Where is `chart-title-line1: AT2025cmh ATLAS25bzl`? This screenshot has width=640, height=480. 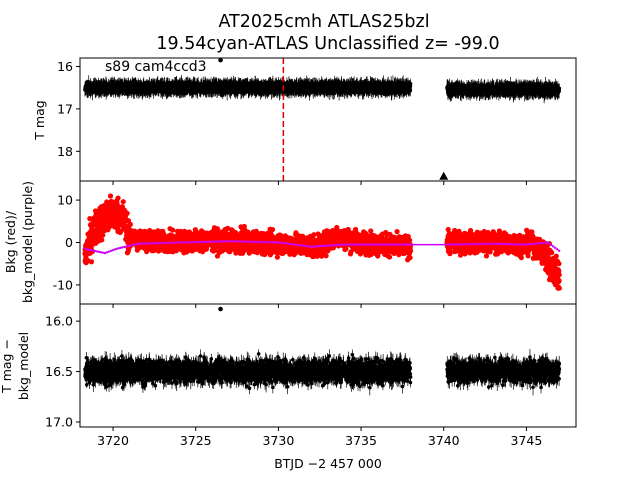 chart-title-line1: AT2025cmh ATLAS25bzl is located at coordinates (323, 22).